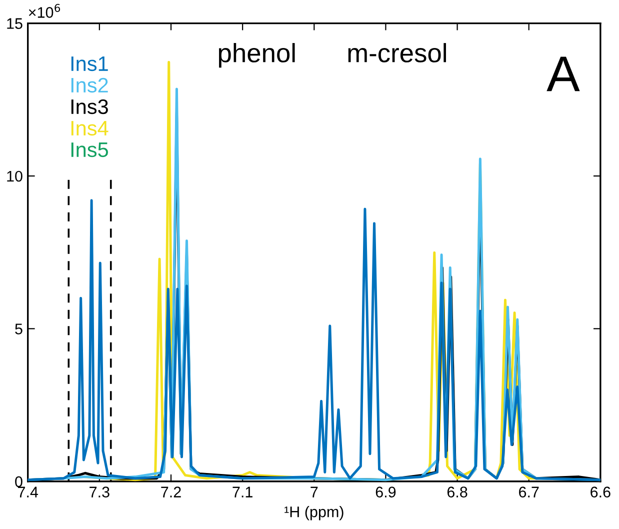 The image size is (619, 529). I want to click on x-tick-label: 7.1, so click(242, 492).